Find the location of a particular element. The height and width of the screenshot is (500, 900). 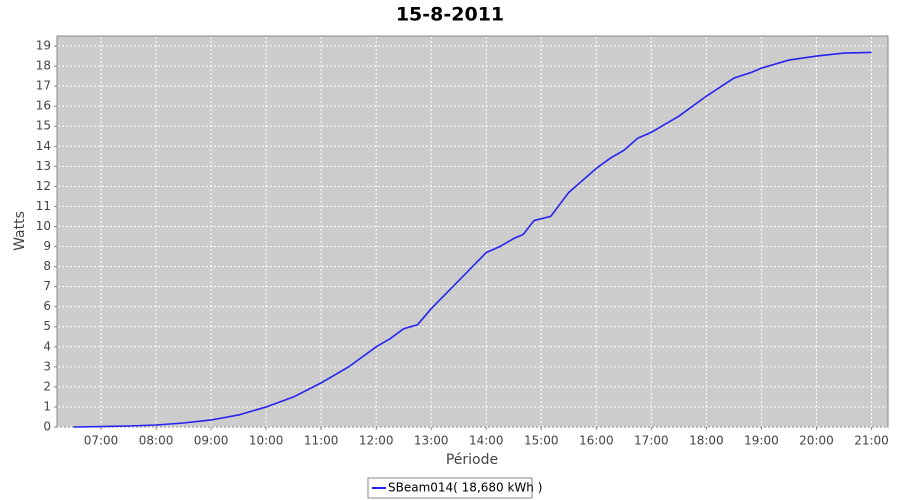

x-tick-label: 19:00 is located at coordinates (761, 441).